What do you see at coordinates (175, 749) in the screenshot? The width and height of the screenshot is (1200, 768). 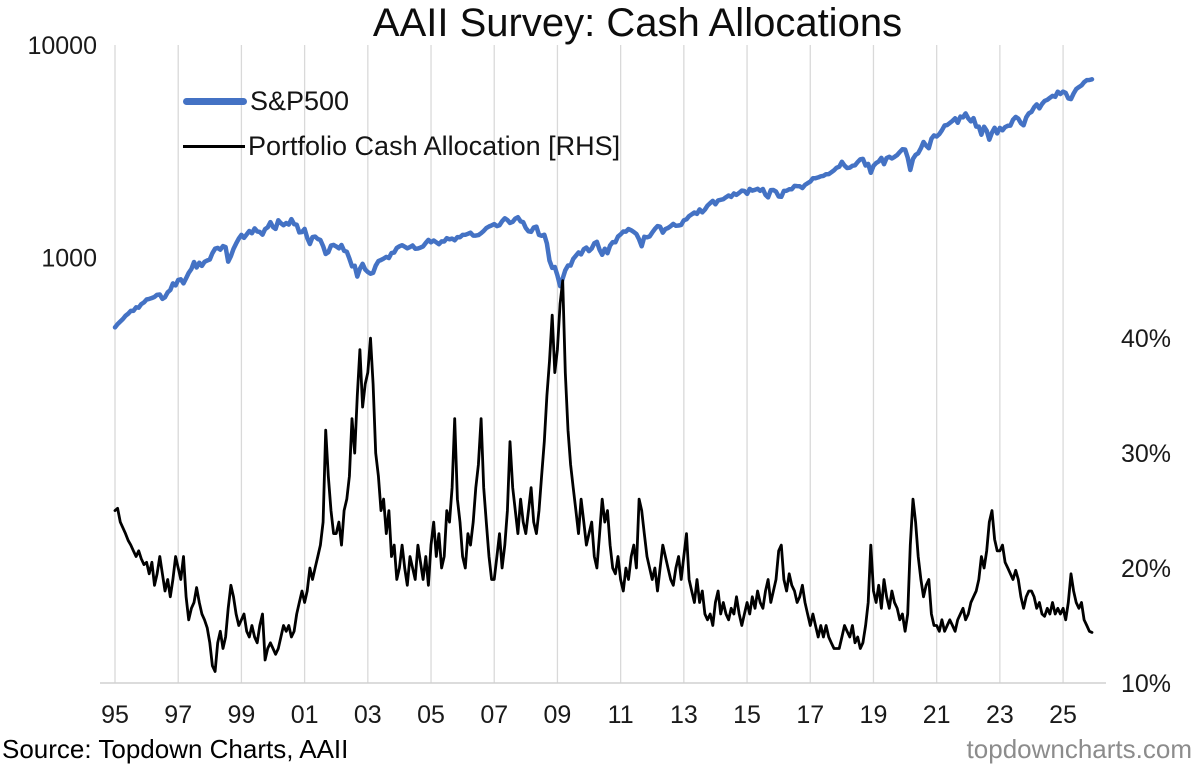 I see `source-text: Source: Topdown Charts, AAII` at bounding box center [175, 749].